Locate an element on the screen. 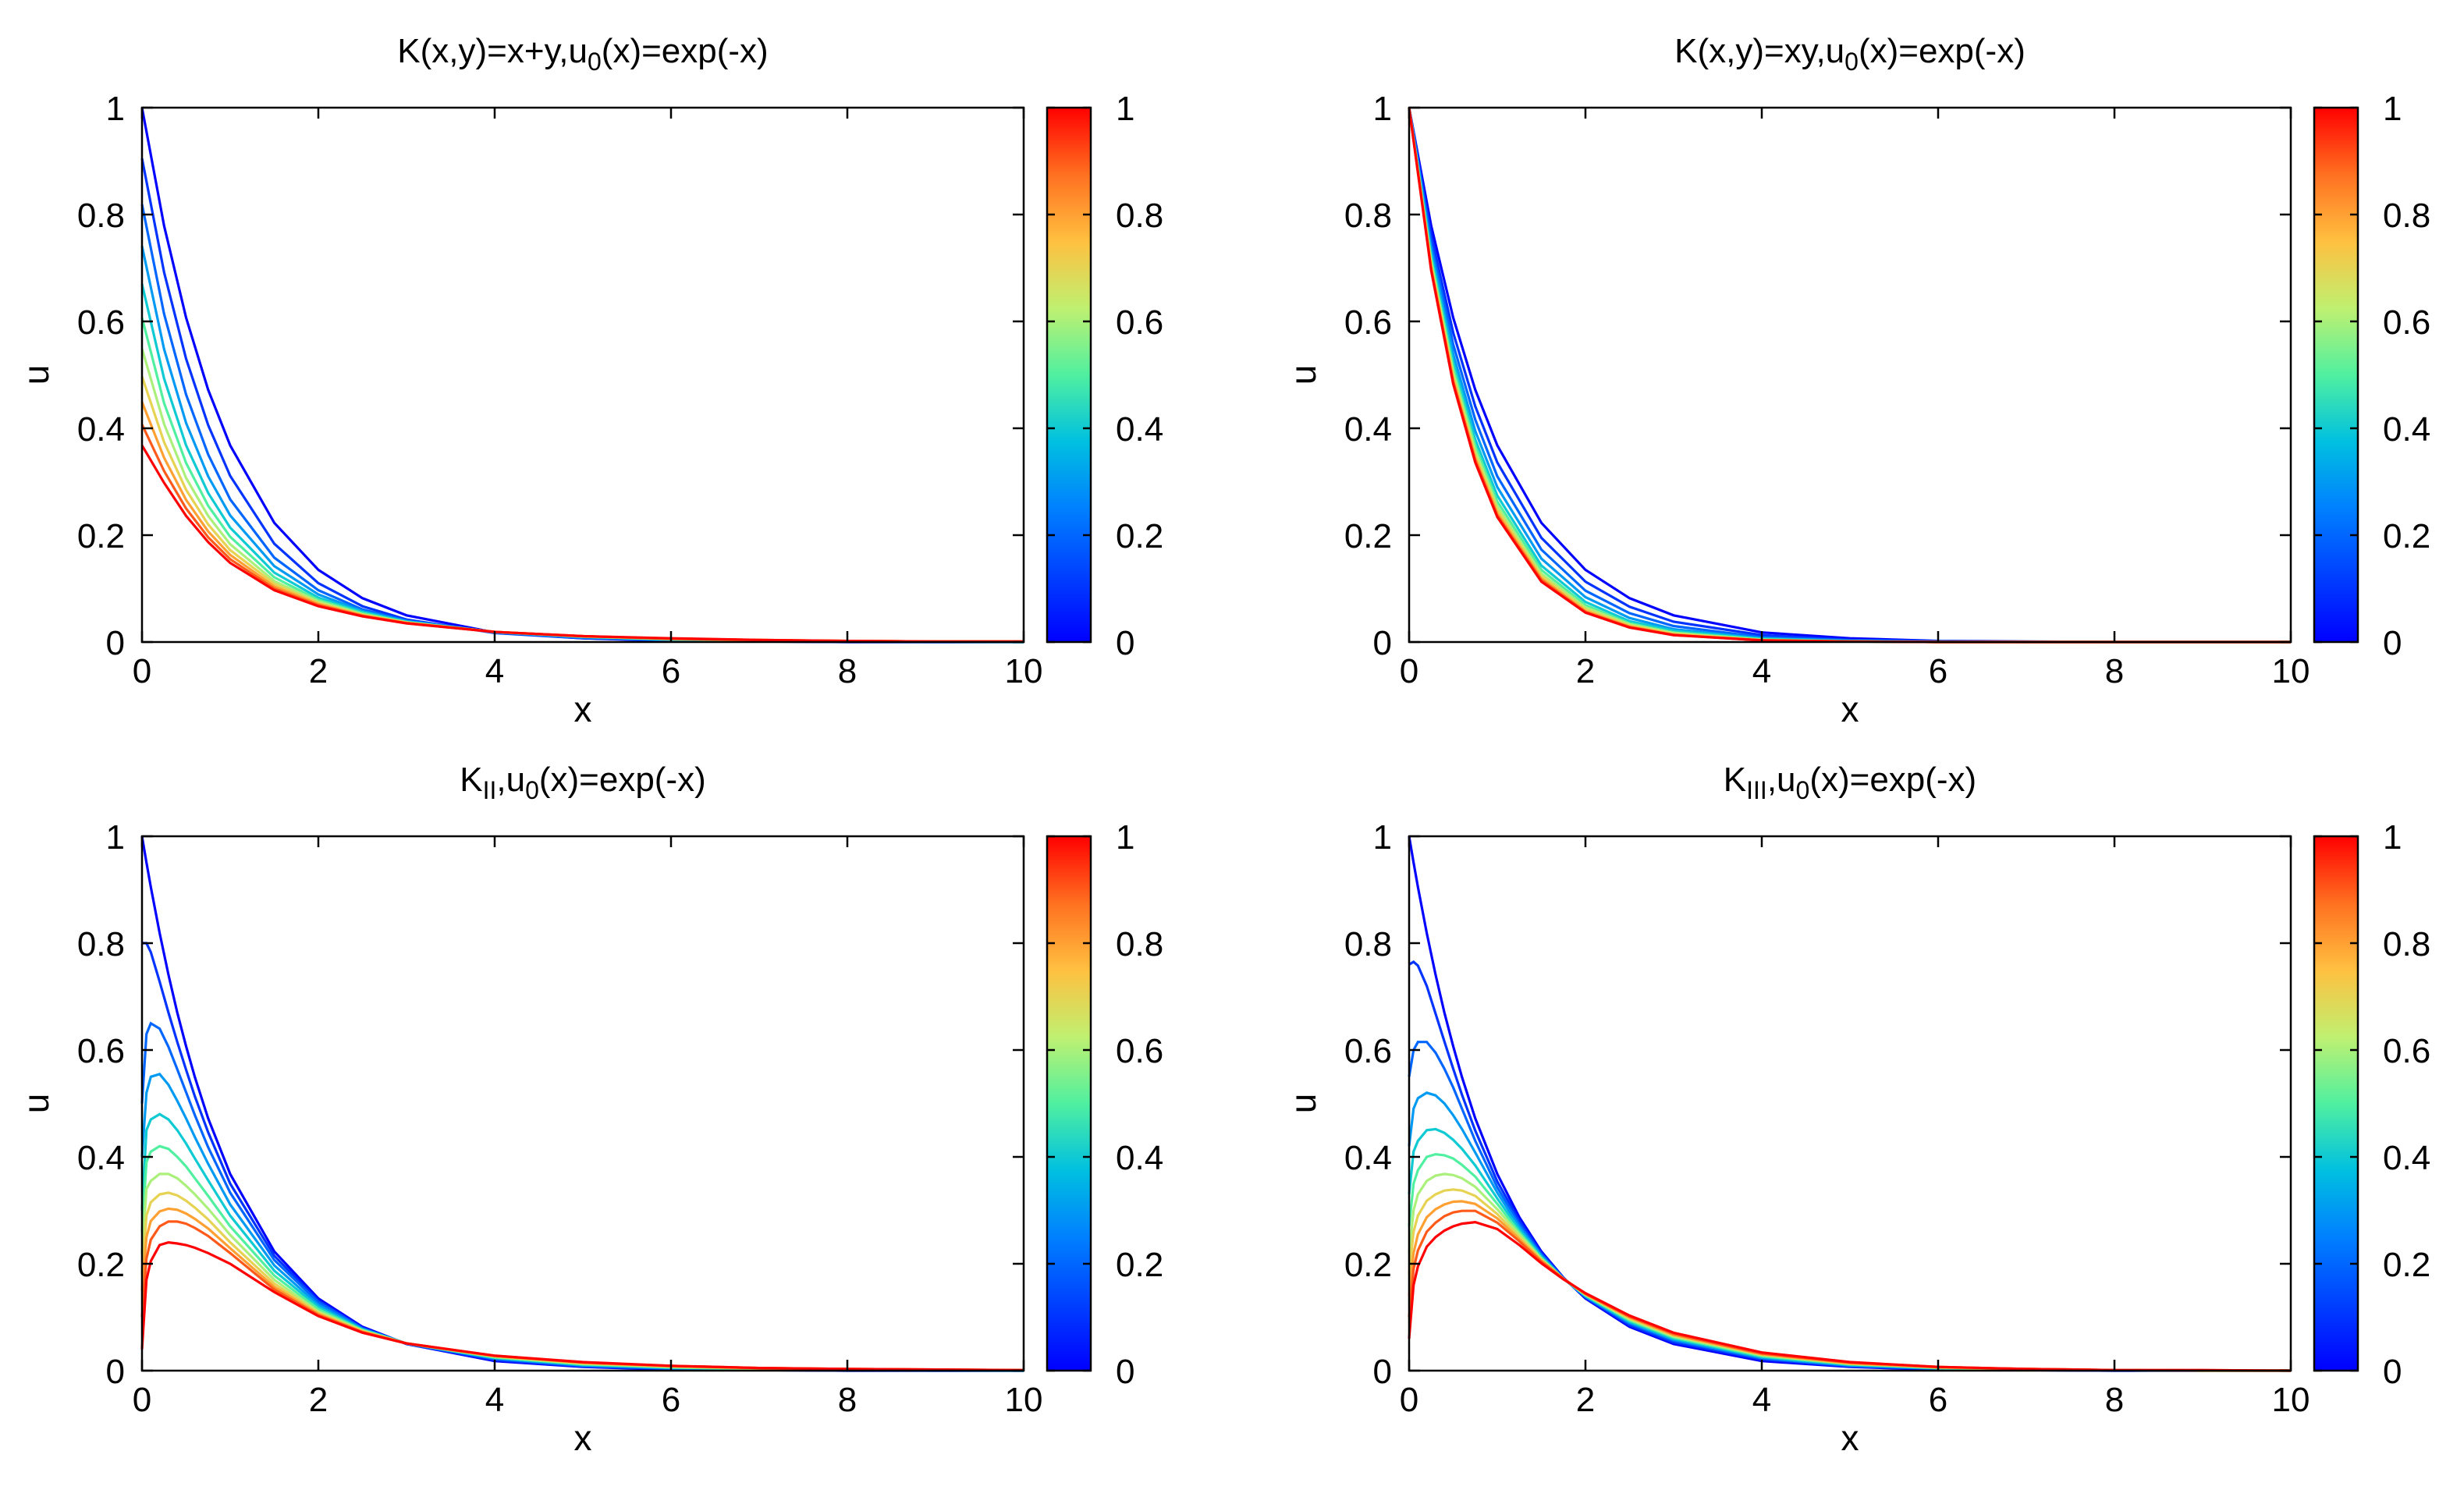 The image size is (2464, 1490). plot-frame is located at coordinates (582, 375).